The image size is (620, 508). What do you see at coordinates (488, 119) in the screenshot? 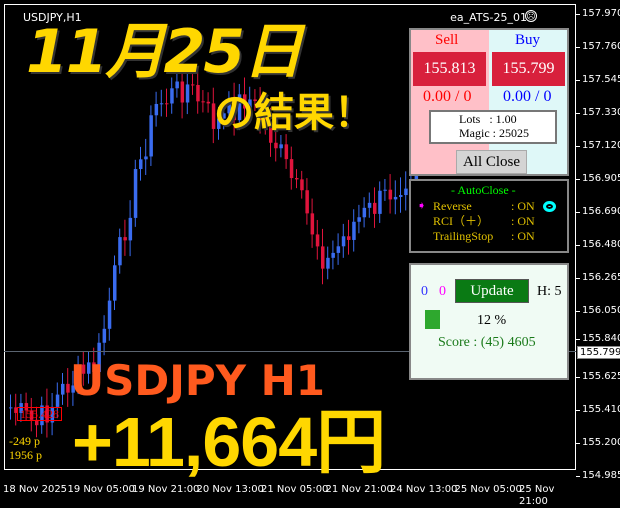
I see `lots-label: Lots : 1.00` at bounding box center [488, 119].